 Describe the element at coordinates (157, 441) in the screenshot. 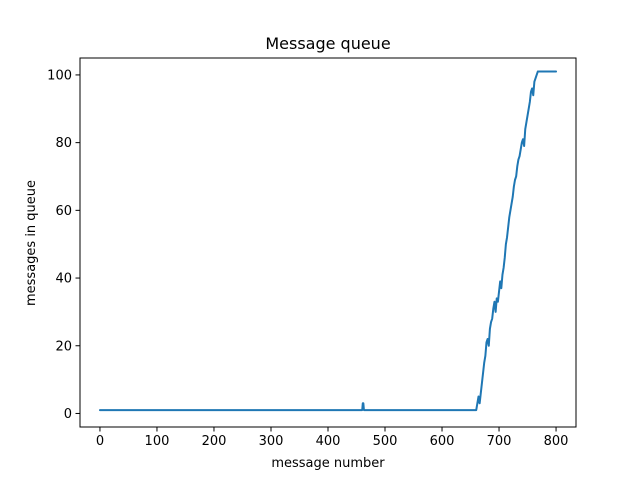

I see `x-tick-label: 100` at that location.